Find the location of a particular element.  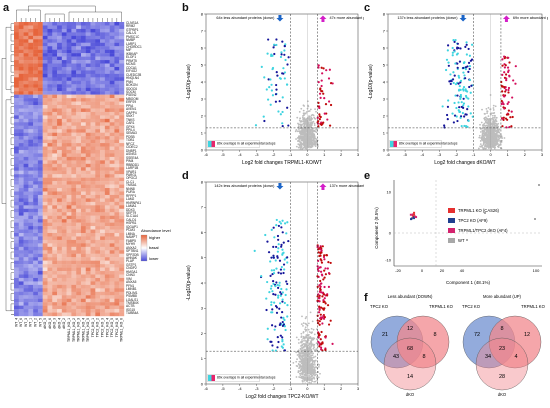

volcano-x-tick: 3 is located at coordinates (358, 154).